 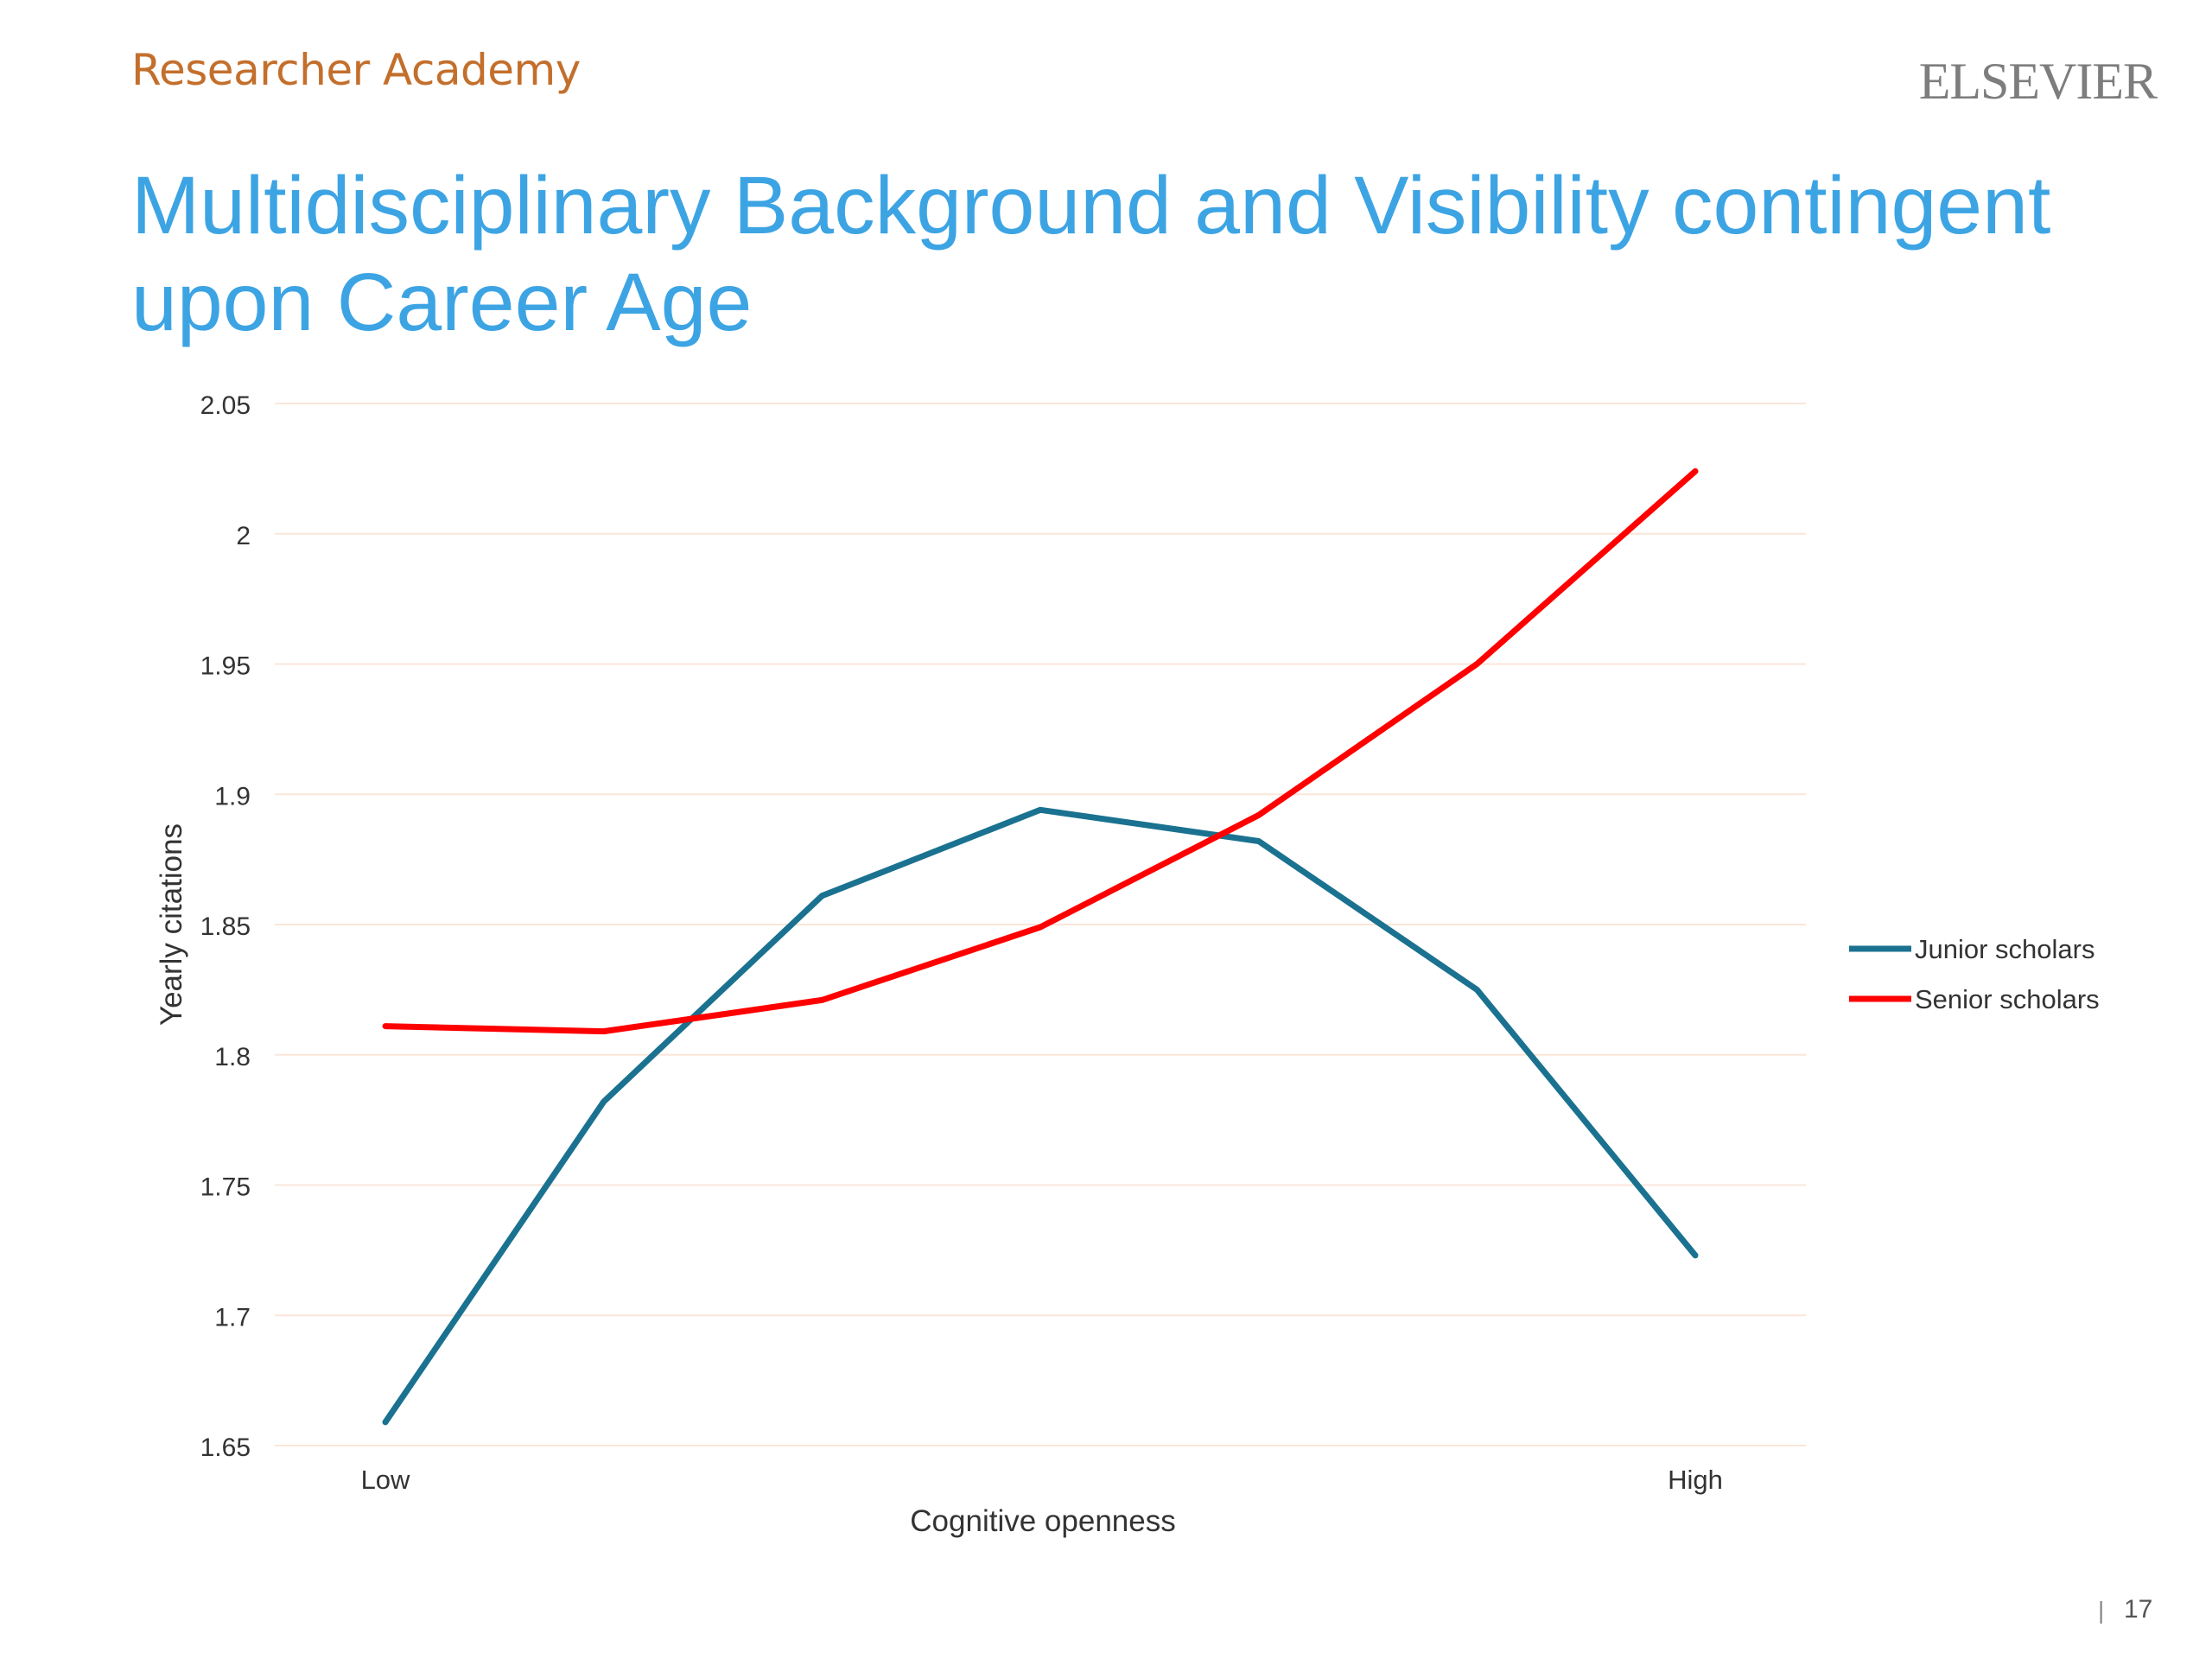 What do you see at coordinates (356, 70) in the screenshot?
I see `brand-logo-text: Researcher Academy` at bounding box center [356, 70].